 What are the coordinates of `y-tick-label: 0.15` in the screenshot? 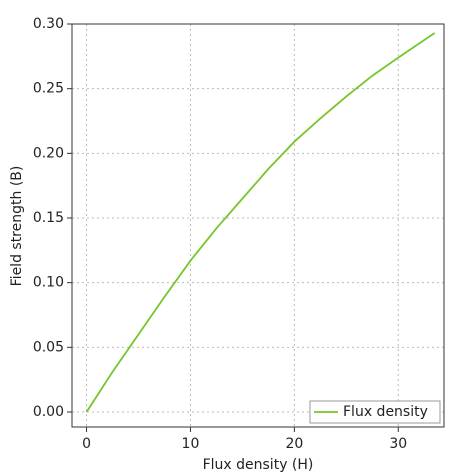 It's located at (48, 218).